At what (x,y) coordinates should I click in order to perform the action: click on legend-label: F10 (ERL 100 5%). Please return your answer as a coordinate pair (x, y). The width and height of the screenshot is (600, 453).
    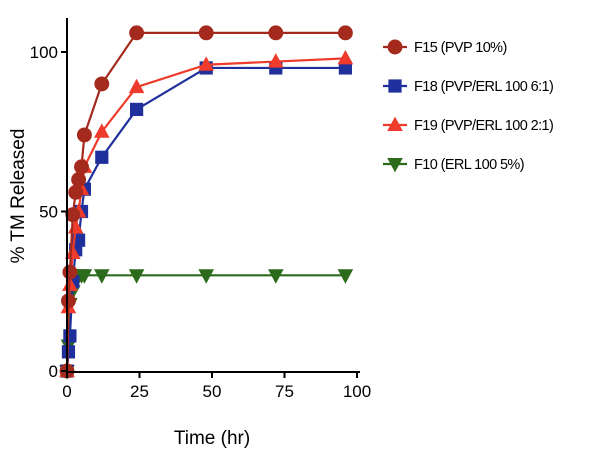
    Looking at the image, I should click on (469, 165).